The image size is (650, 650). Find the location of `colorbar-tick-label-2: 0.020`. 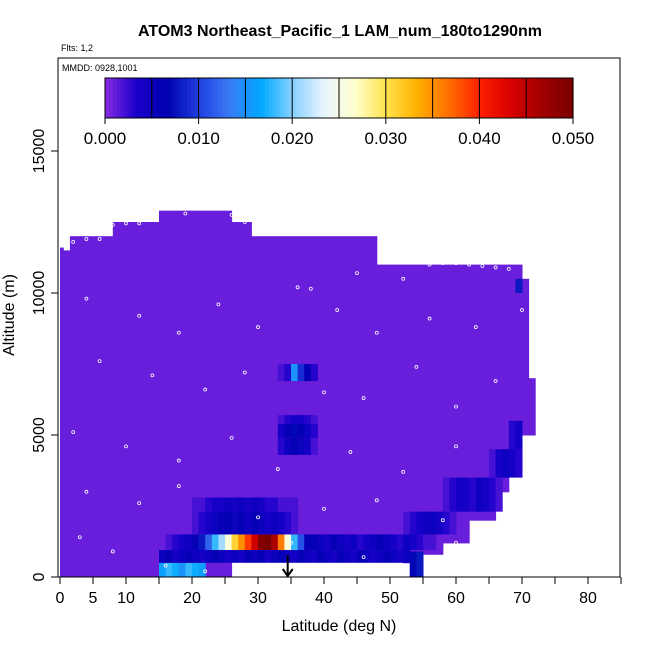

colorbar-tick-label-2: 0.020 is located at coordinates (292, 138).